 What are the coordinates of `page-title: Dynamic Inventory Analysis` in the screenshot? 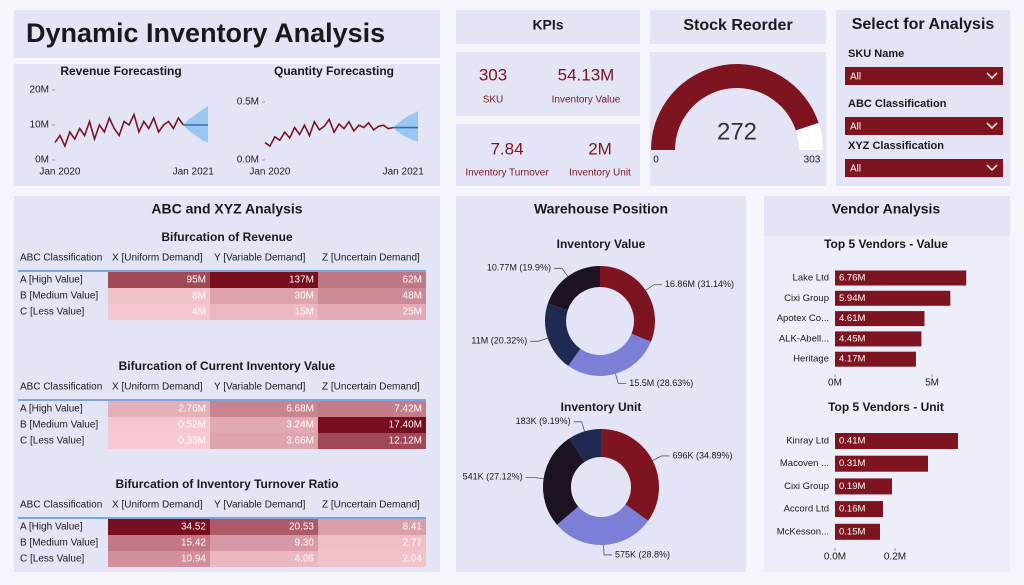 It's located at (205, 33).